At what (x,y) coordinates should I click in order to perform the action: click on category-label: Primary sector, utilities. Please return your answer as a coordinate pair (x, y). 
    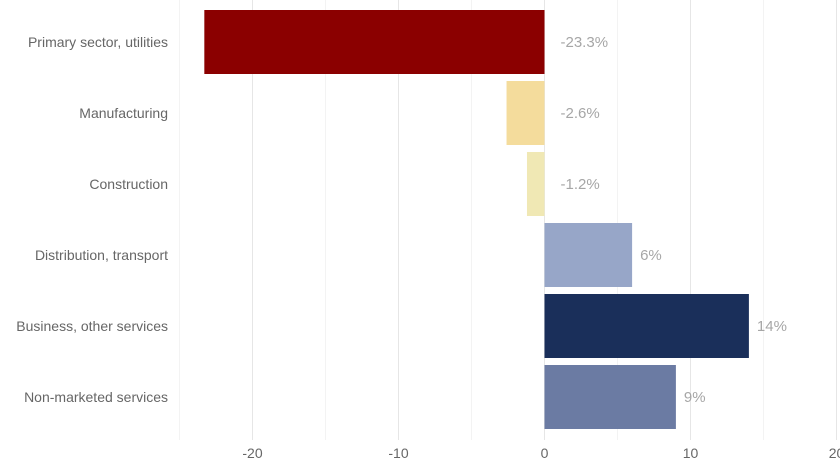
    Looking at the image, I should click on (98, 42).